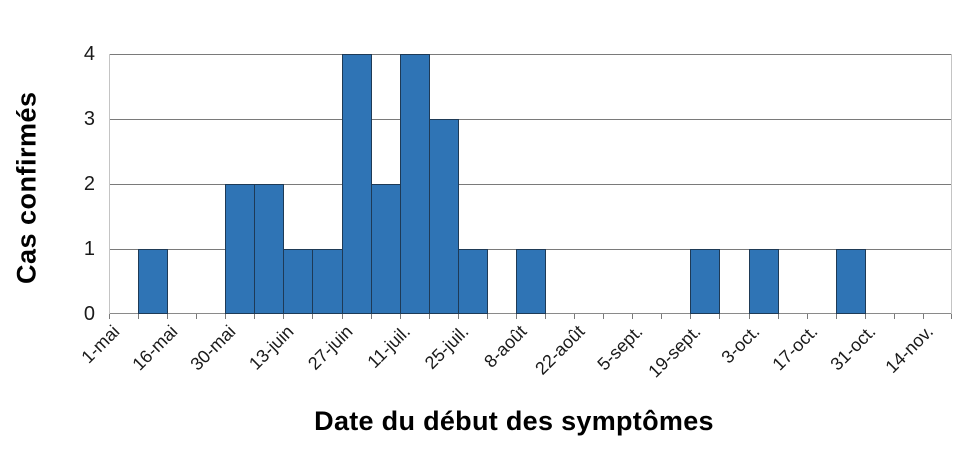 Image resolution: width=980 pixels, height=476 pixels. I want to click on x-axis-tick-label: 11-juil., so click(389, 346).